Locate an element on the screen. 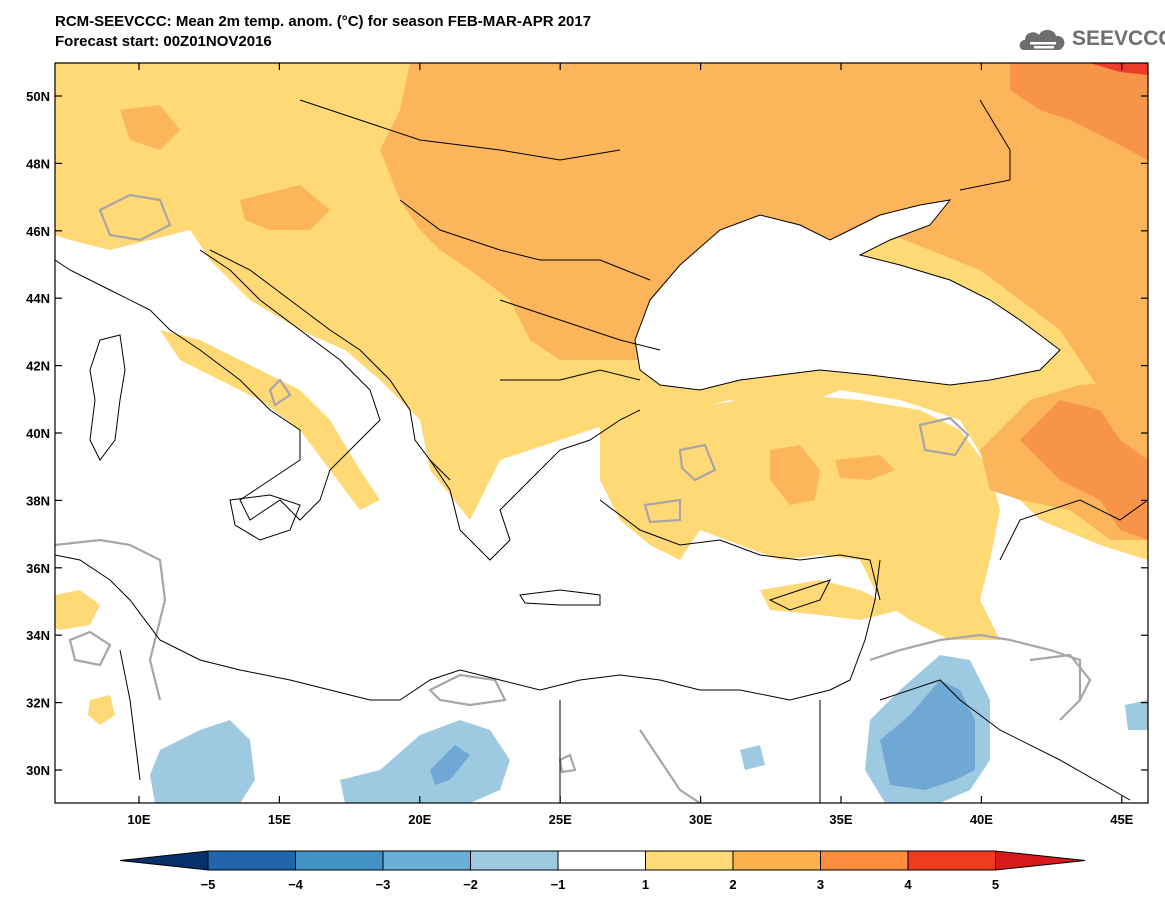  colorbar-label: −5 is located at coordinates (208, 884).